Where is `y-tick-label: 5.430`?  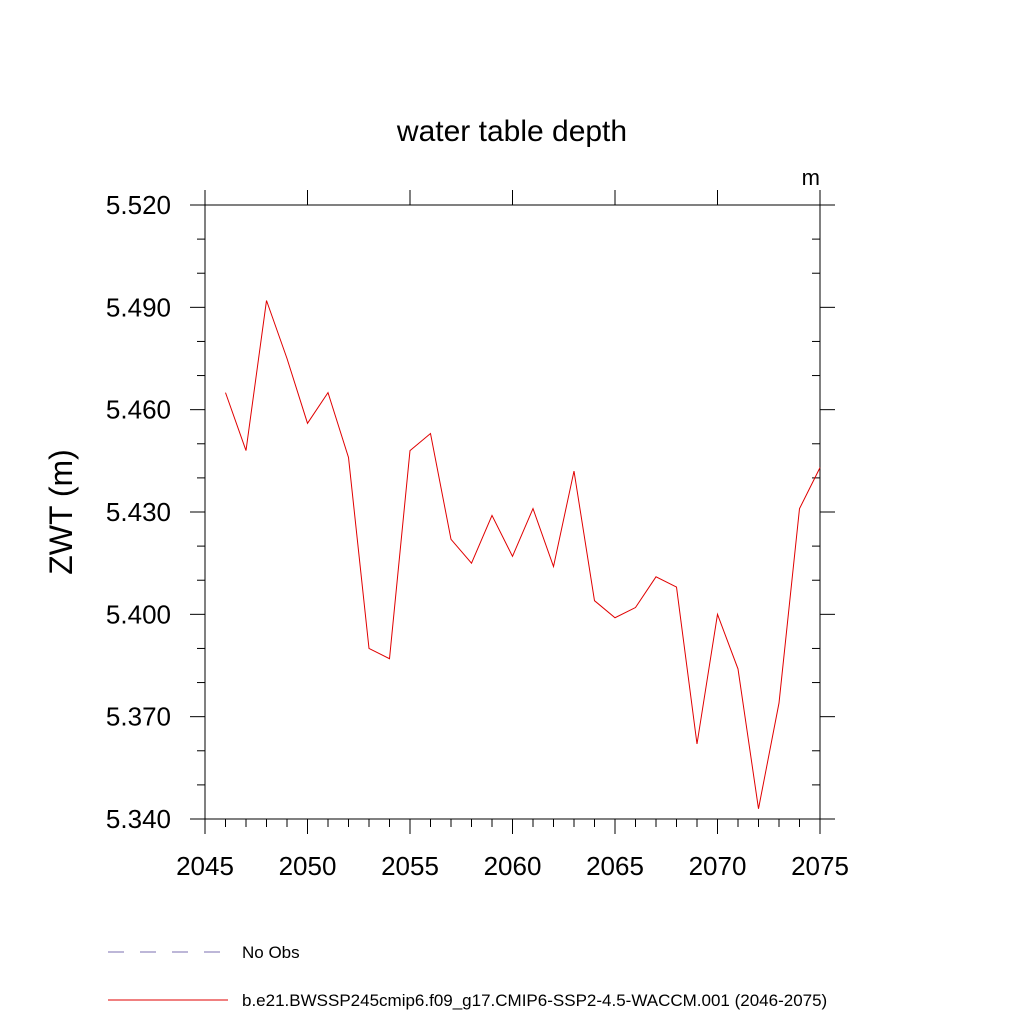
y-tick-label: 5.430 is located at coordinates (138, 512).